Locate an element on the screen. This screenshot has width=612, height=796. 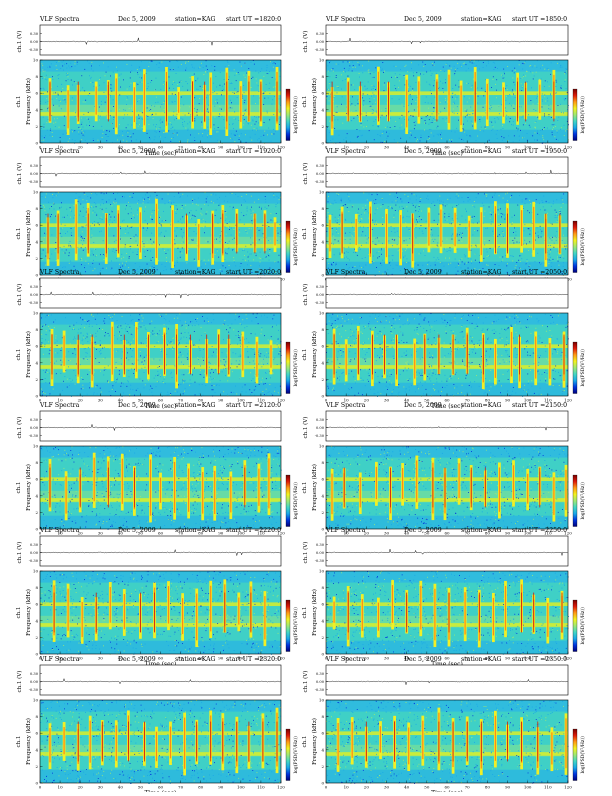
panel-date: Dec 5, 2009 is located at coordinates (137, 151).